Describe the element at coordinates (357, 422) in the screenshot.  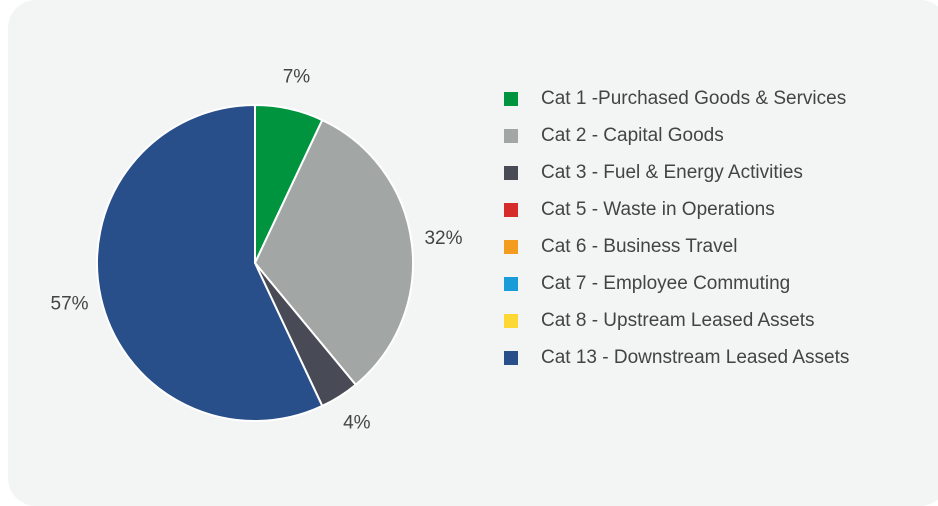
I see `data-label: 4%` at that location.